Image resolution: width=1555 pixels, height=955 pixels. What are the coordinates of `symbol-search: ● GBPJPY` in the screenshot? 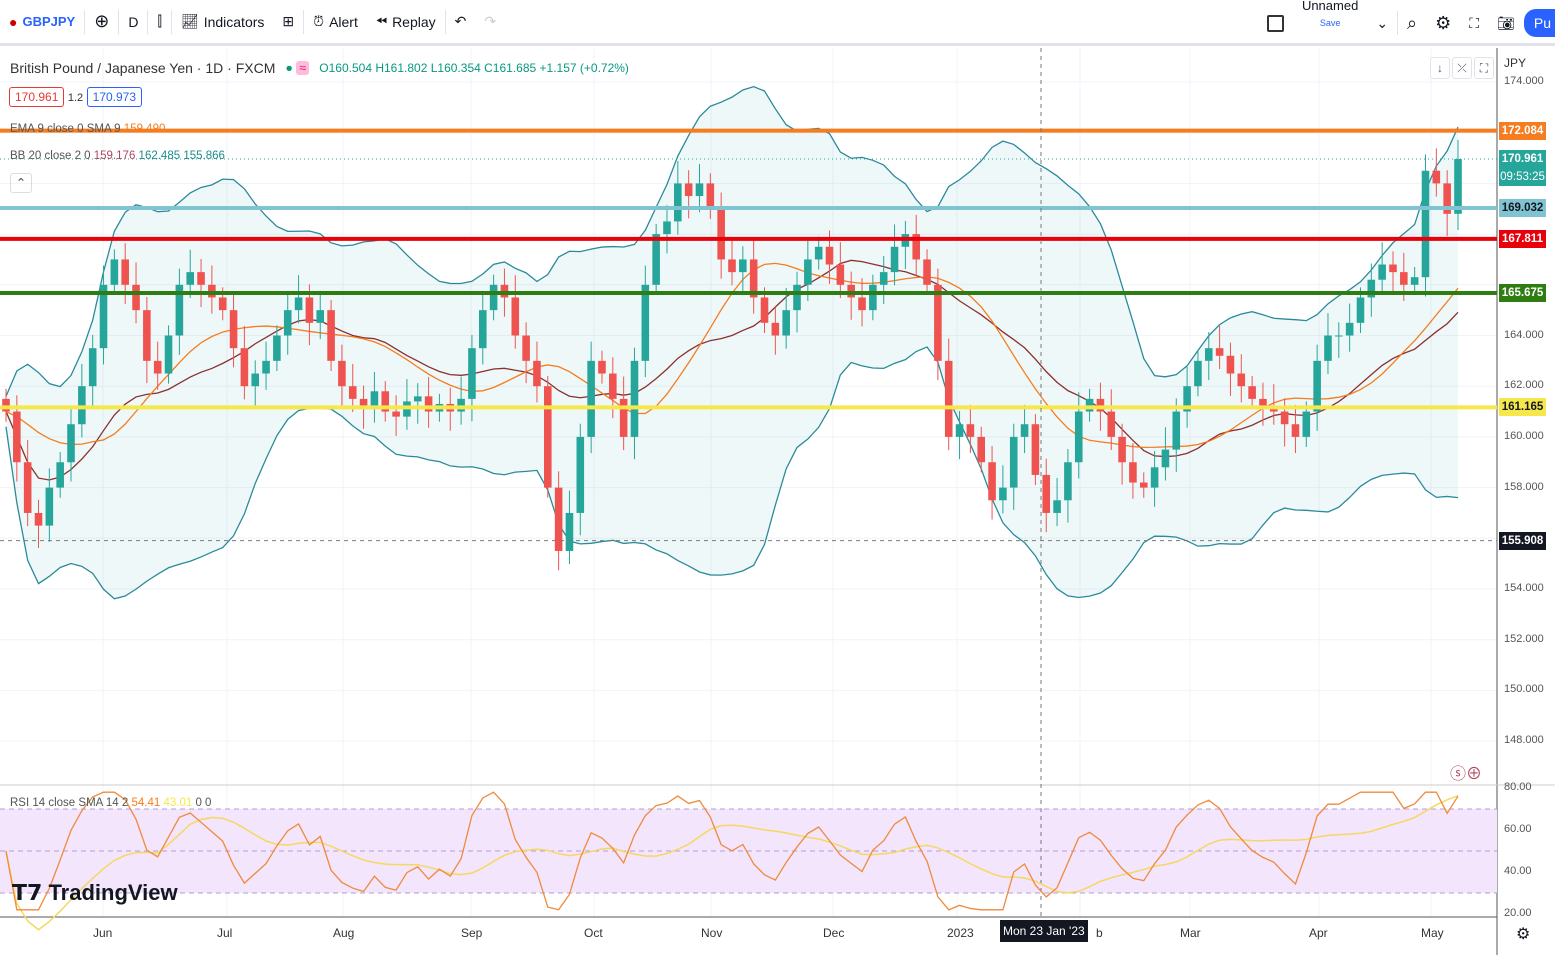 It's located at (42, 21).